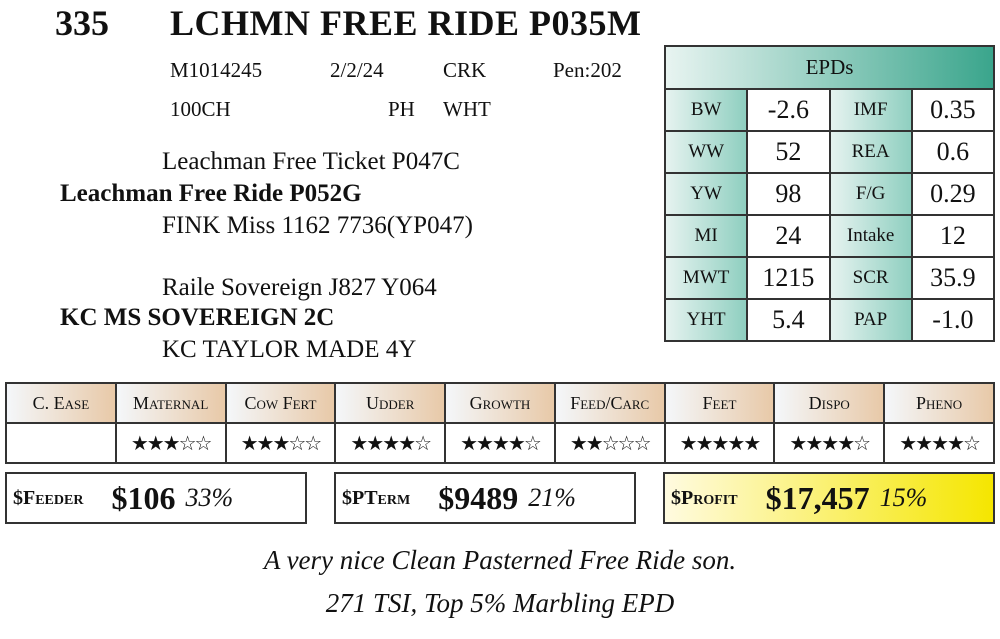 The width and height of the screenshot is (1000, 639). I want to click on index-box: $Profit $17,457 15%, so click(829, 498).